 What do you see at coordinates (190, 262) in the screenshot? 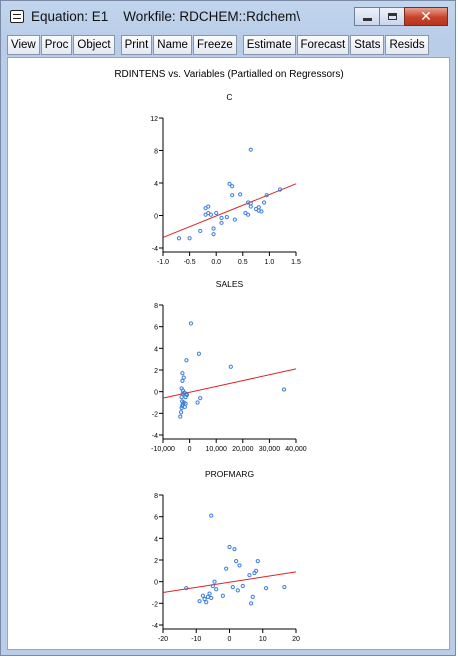
I see `x-tick-label: -0.5` at bounding box center [190, 262].